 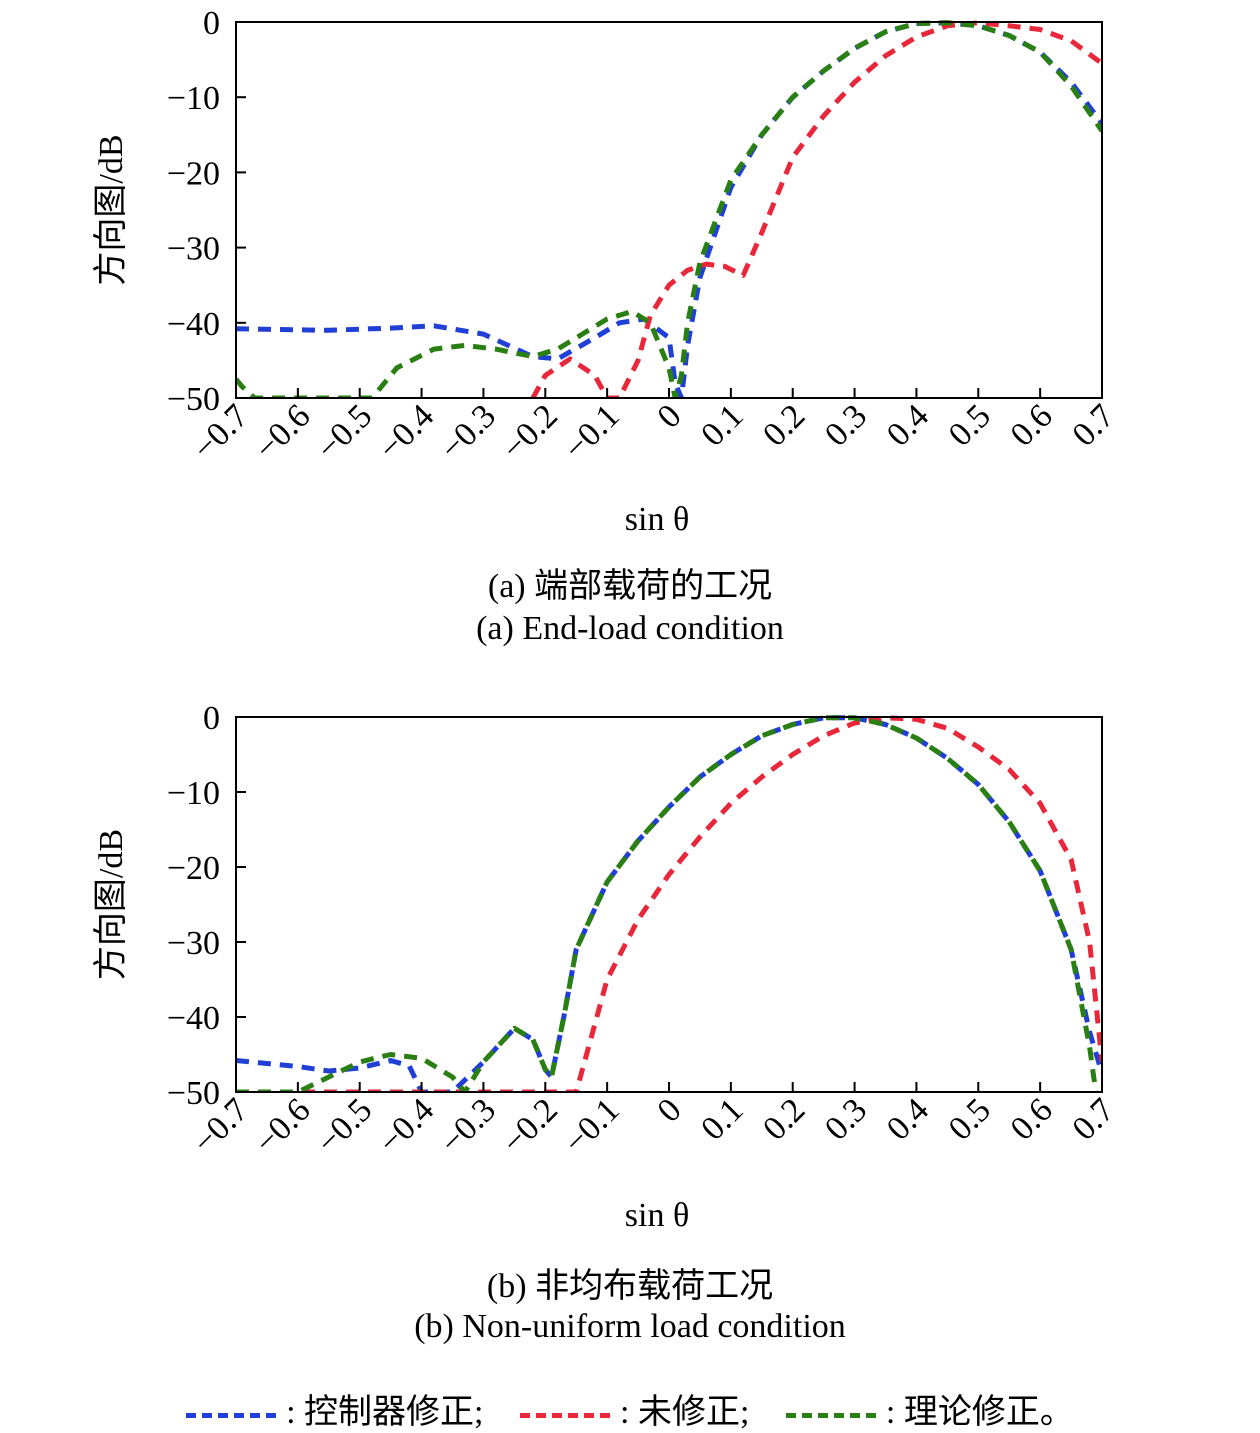 I want to click on series-uncorrected-line-a, so click(x=816, y=209).